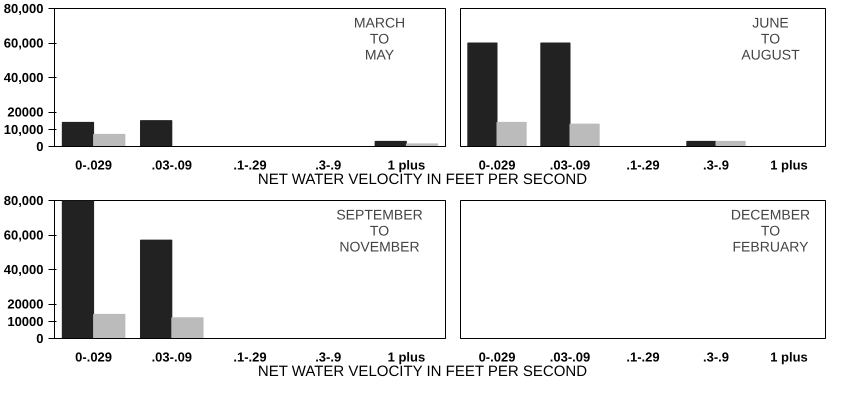 The image size is (845, 412). I want to click on y-tick-label: 10,000, so click(24, 129).